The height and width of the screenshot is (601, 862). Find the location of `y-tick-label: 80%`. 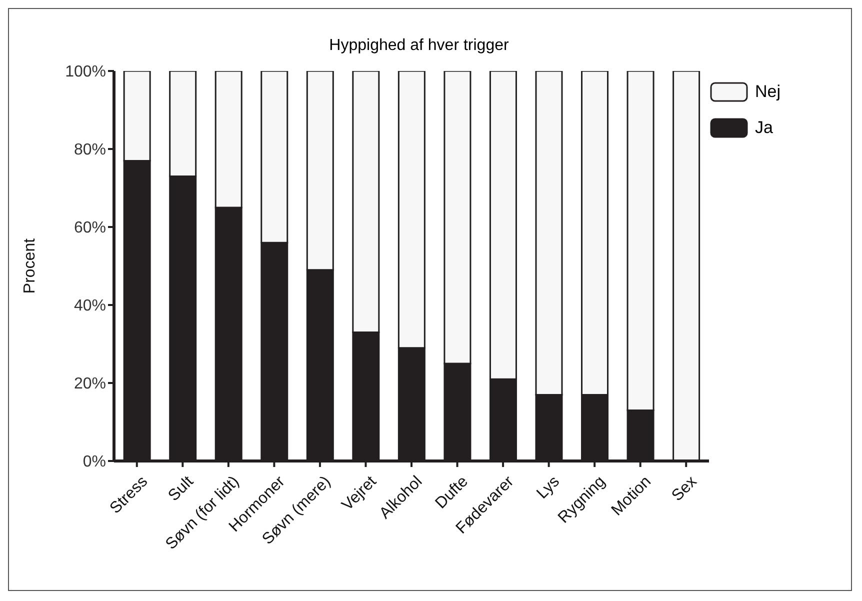

y-tick-label: 80% is located at coordinates (90, 150).